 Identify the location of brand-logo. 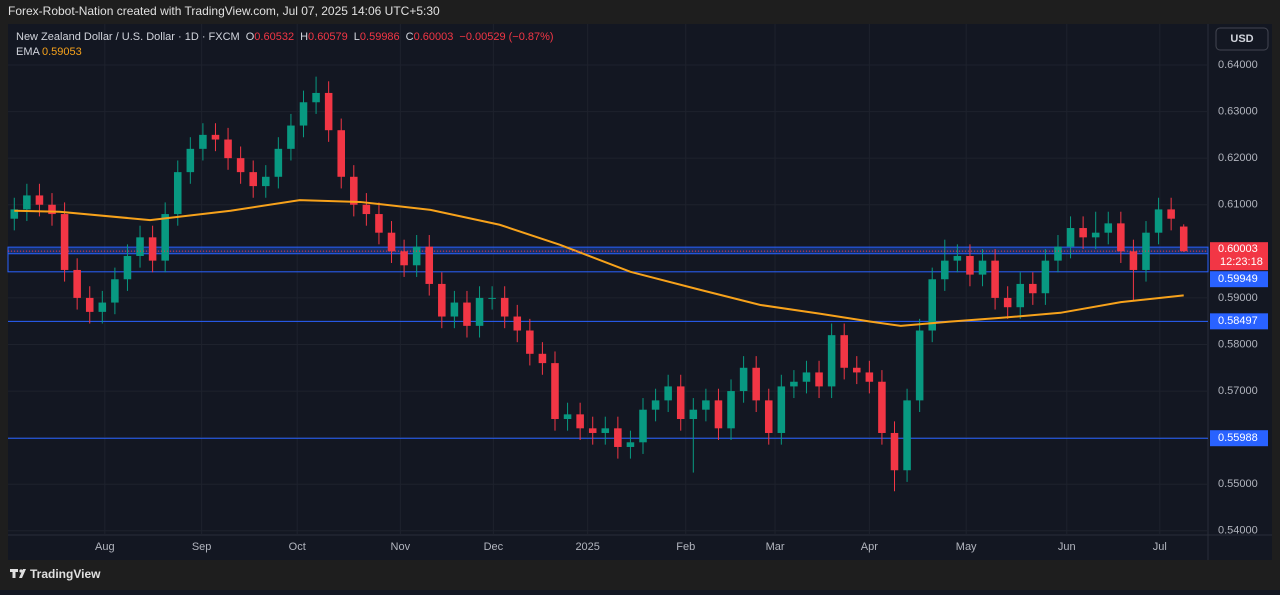
(18, 573).